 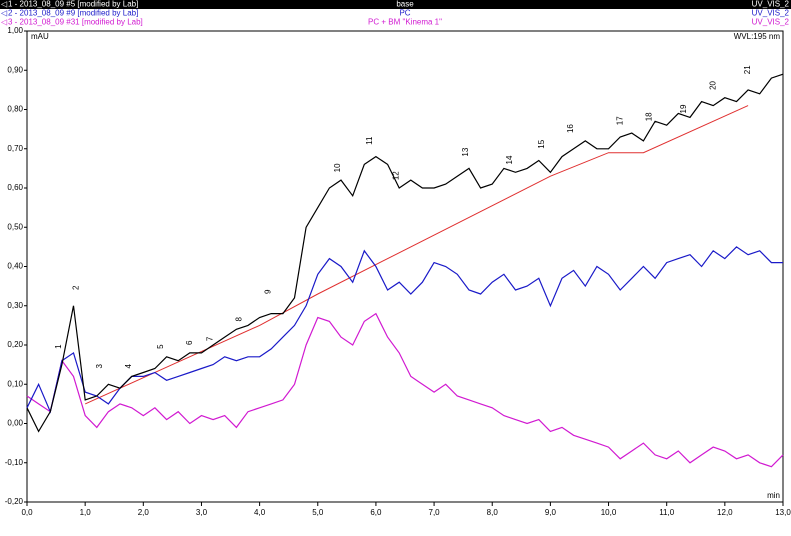 I want to click on x-tick-label: 12,0, so click(x=725, y=512).